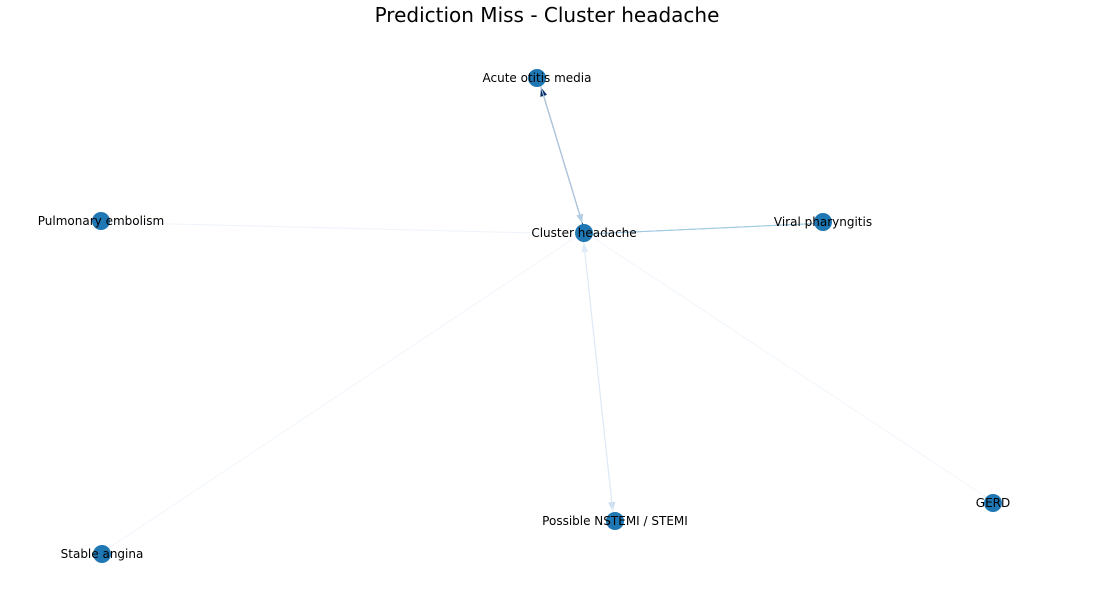 The width and height of the screenshot is (1094, 611). I want to click on edge-viral_pharyngitis-to-cluster_headache, so click(709, 228).